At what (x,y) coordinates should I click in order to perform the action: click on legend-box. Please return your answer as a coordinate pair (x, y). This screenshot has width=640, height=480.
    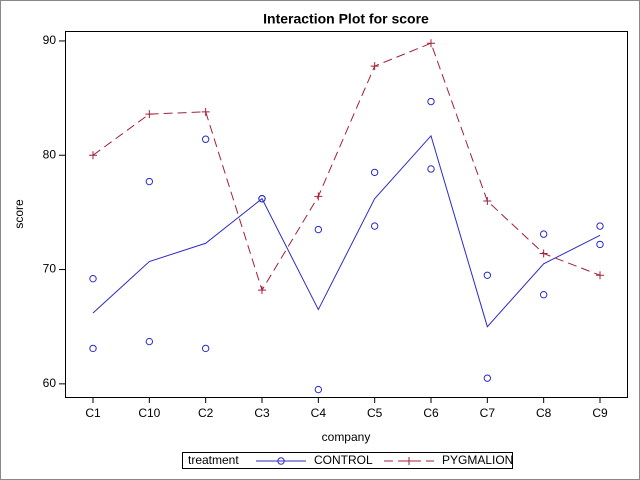
    Looking at the image, I should click on (347, 460).